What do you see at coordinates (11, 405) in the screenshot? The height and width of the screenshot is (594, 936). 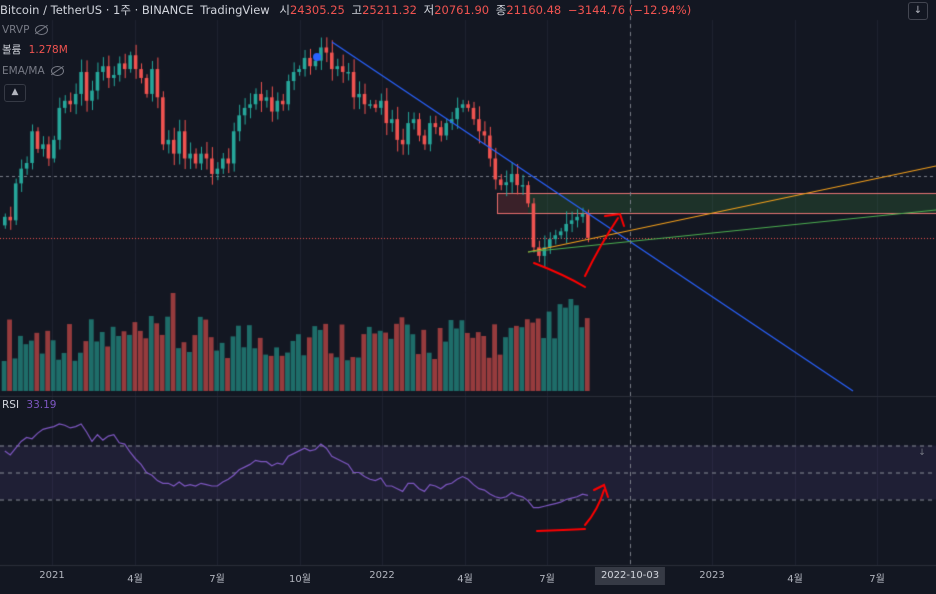 I see `rsi-label: RSI` at bounding box center [11, 405].